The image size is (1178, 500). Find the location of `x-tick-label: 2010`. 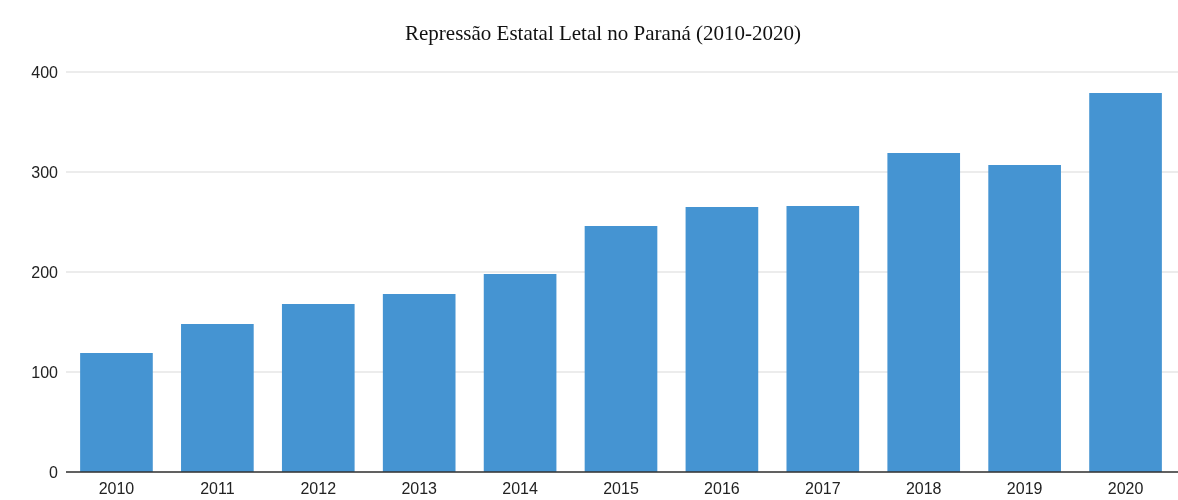

x-tick-label: 2010 is located at coordinates (116, 488).